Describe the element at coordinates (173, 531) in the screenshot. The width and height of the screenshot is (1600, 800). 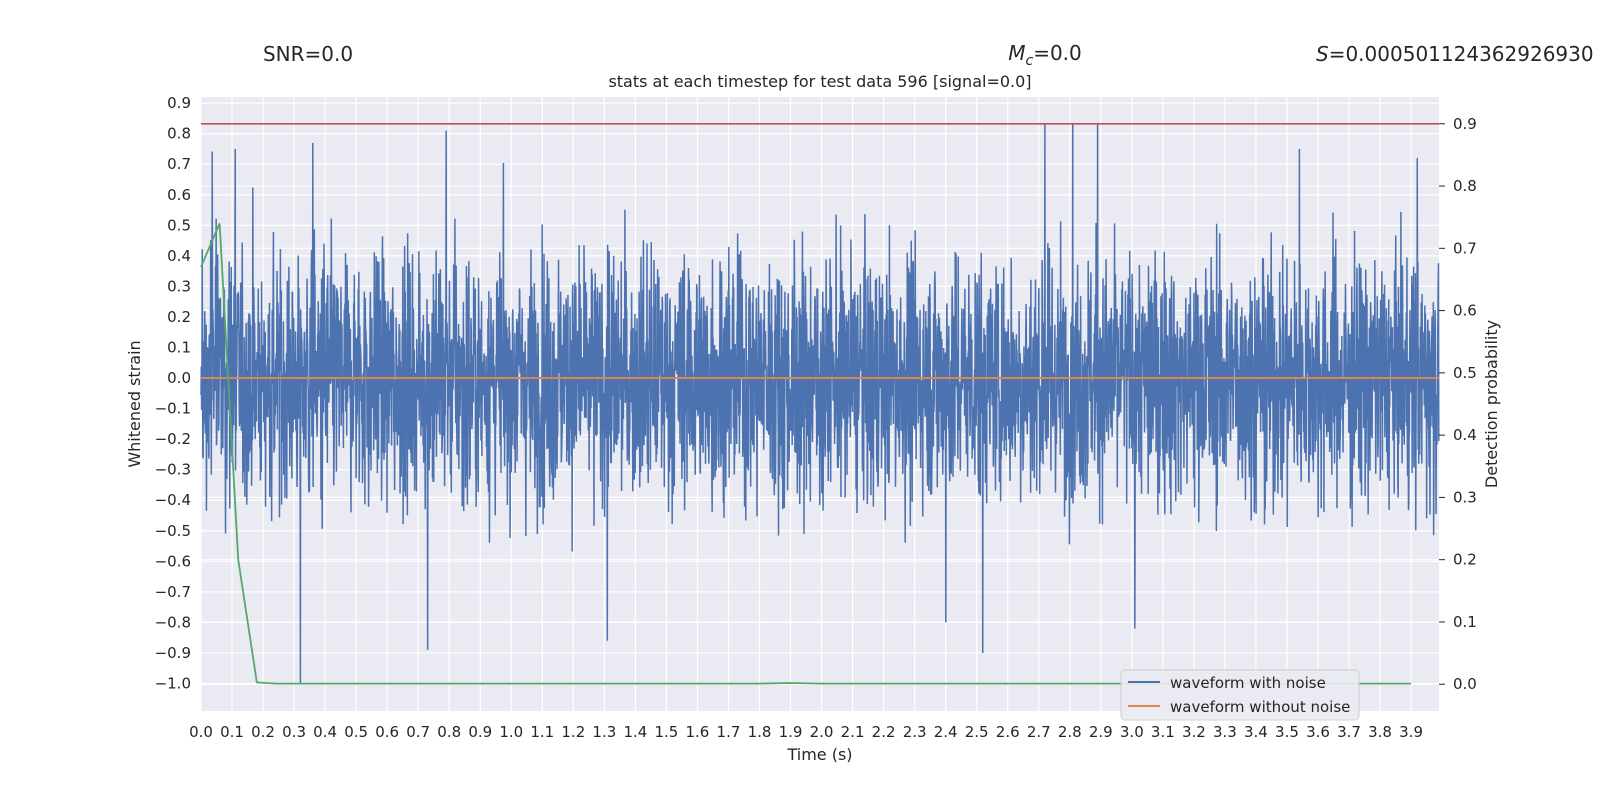
I see `y-tick-label-left: −0.5` at that location.